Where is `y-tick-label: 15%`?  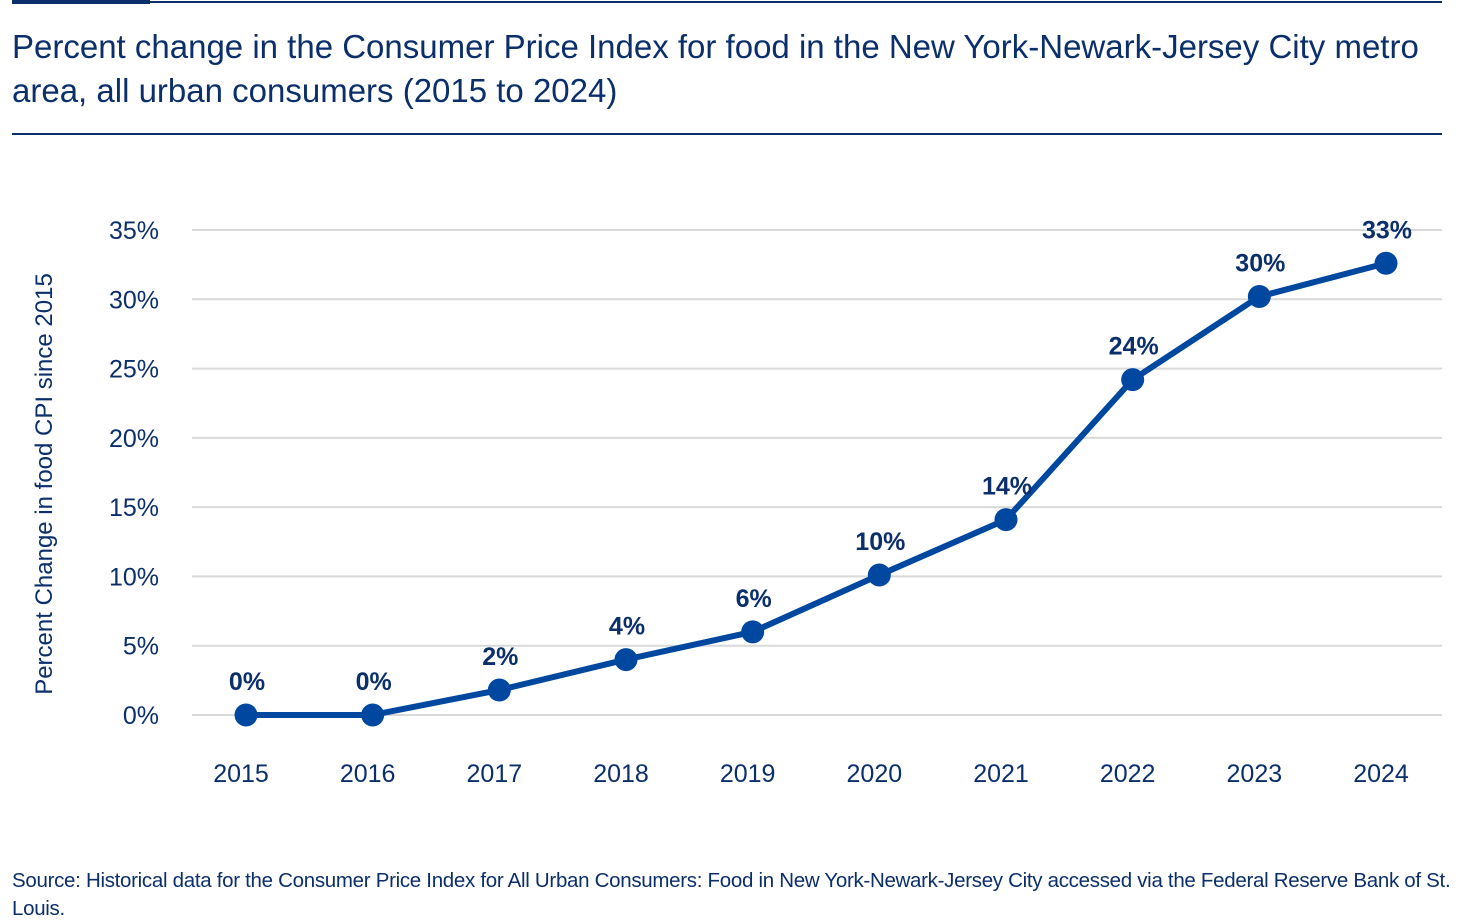
y-tick-label: 15% is located at coordinates (134, 508).